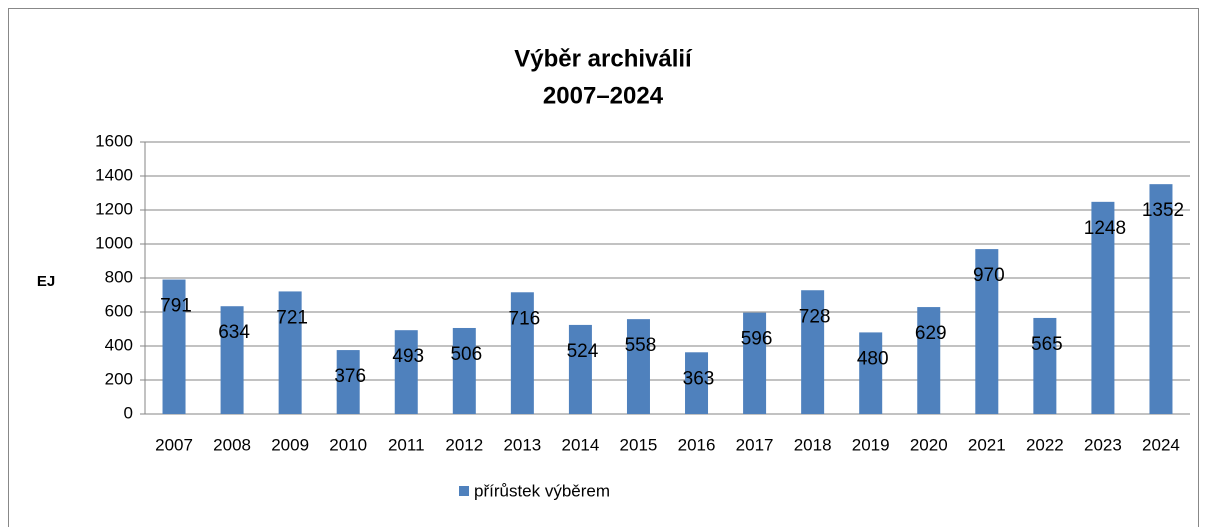 The height and width of the screenshot is (527, 1206). I want to click on x-tick-label: 2020, so click(929, 444).